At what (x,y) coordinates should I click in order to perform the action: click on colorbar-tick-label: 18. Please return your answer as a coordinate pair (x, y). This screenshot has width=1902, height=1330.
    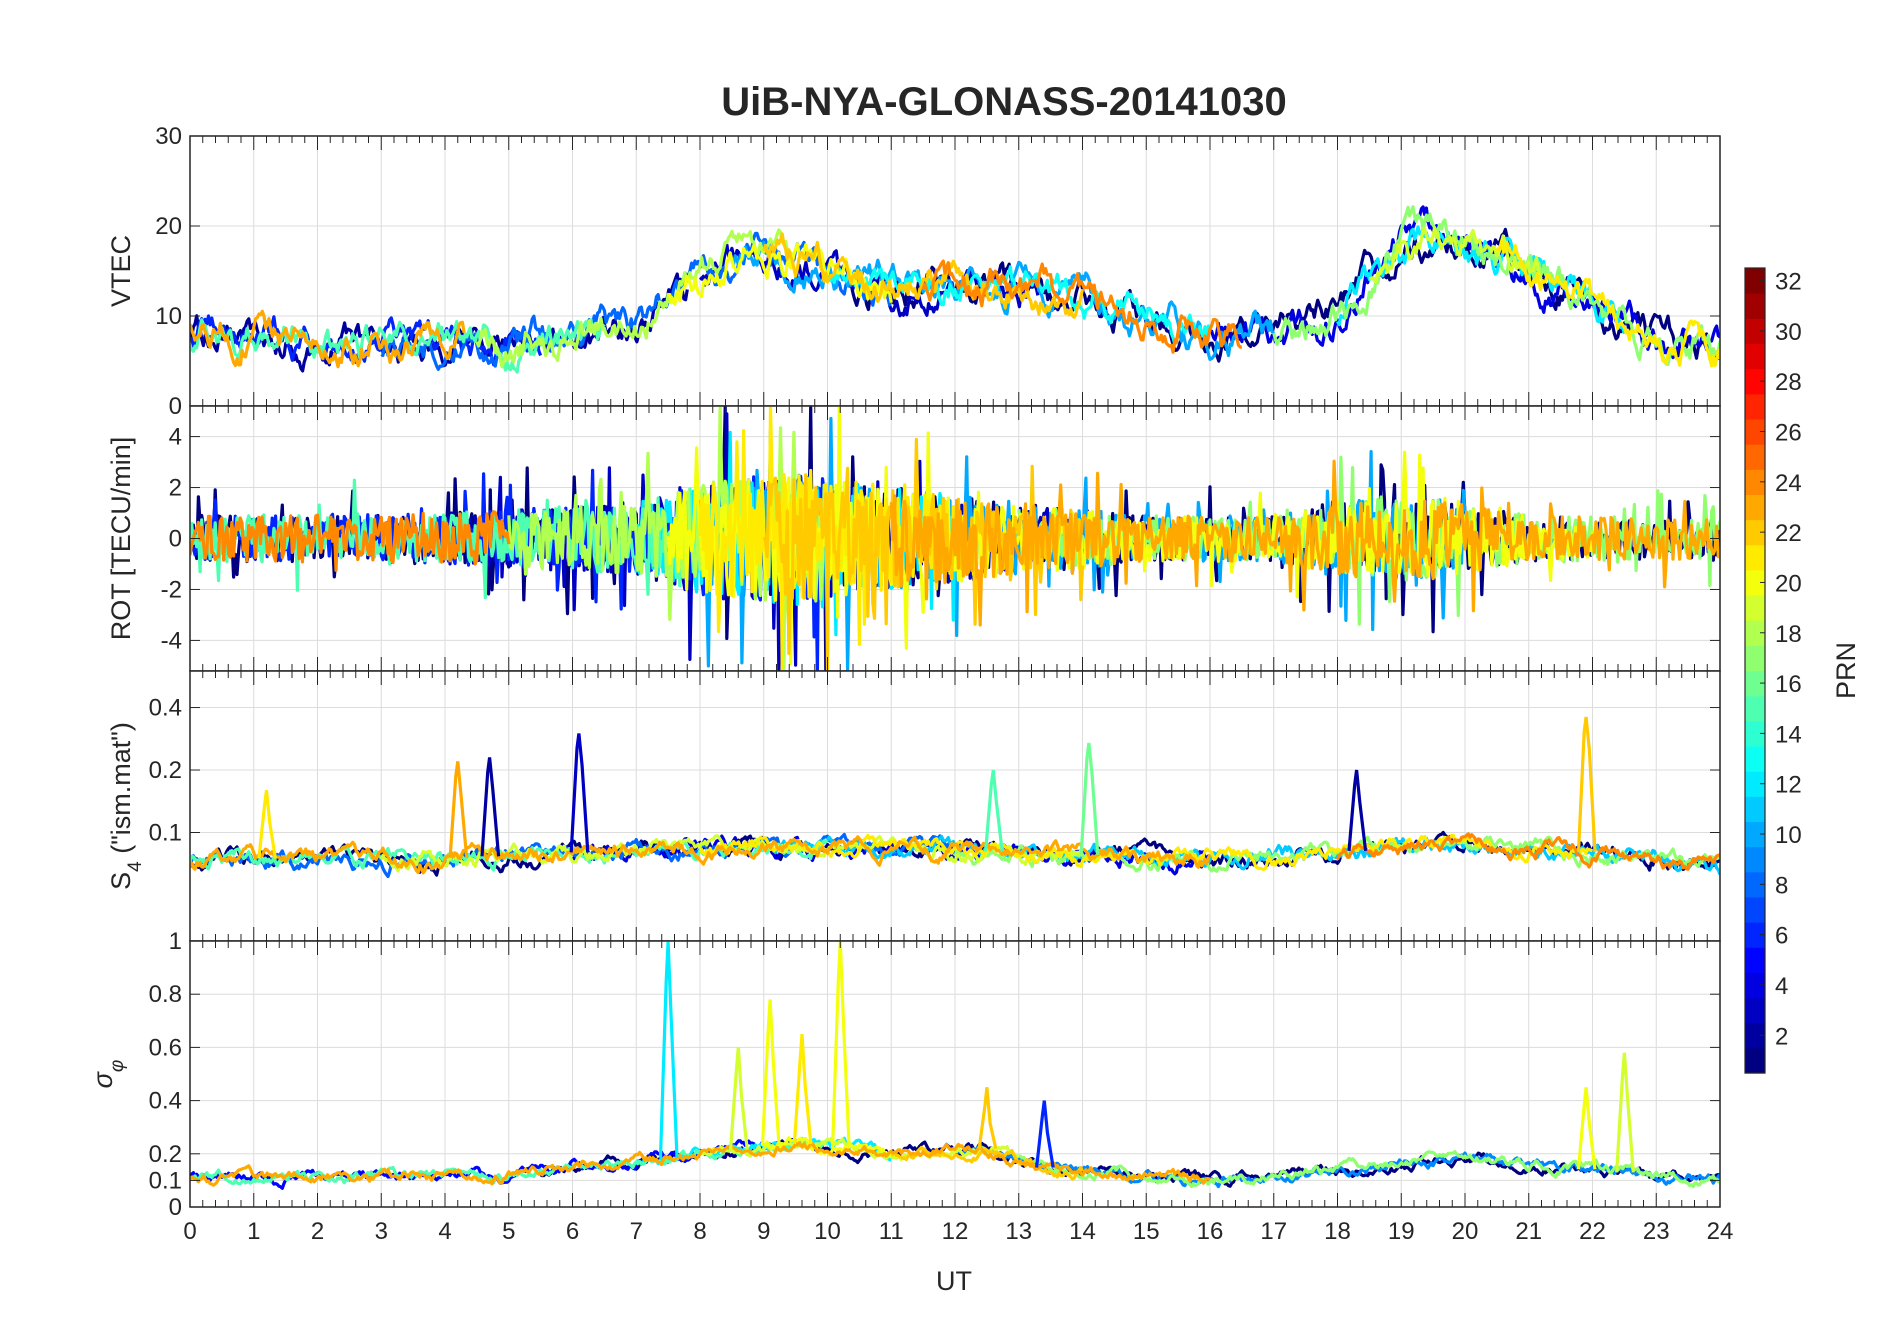
    Looking at the image, I should click on (1788, 634).